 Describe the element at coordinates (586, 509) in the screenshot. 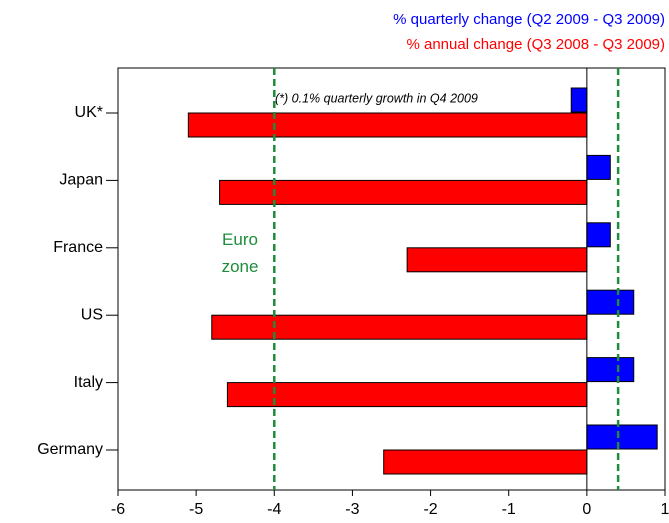

I see `x-tick-label: 0` at that location.